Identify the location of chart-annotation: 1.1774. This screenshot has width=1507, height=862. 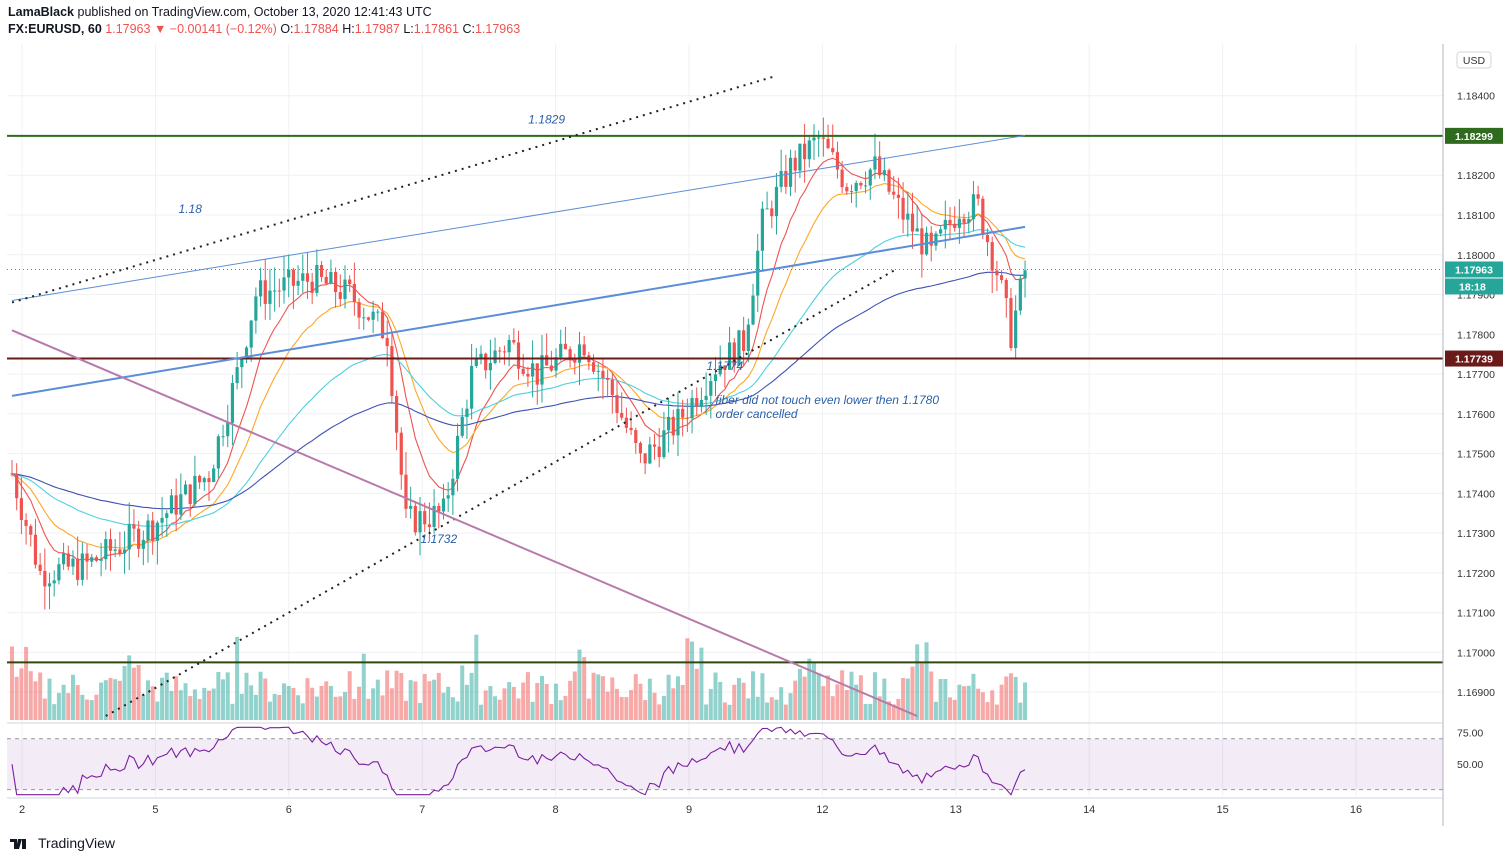
(725, 366).